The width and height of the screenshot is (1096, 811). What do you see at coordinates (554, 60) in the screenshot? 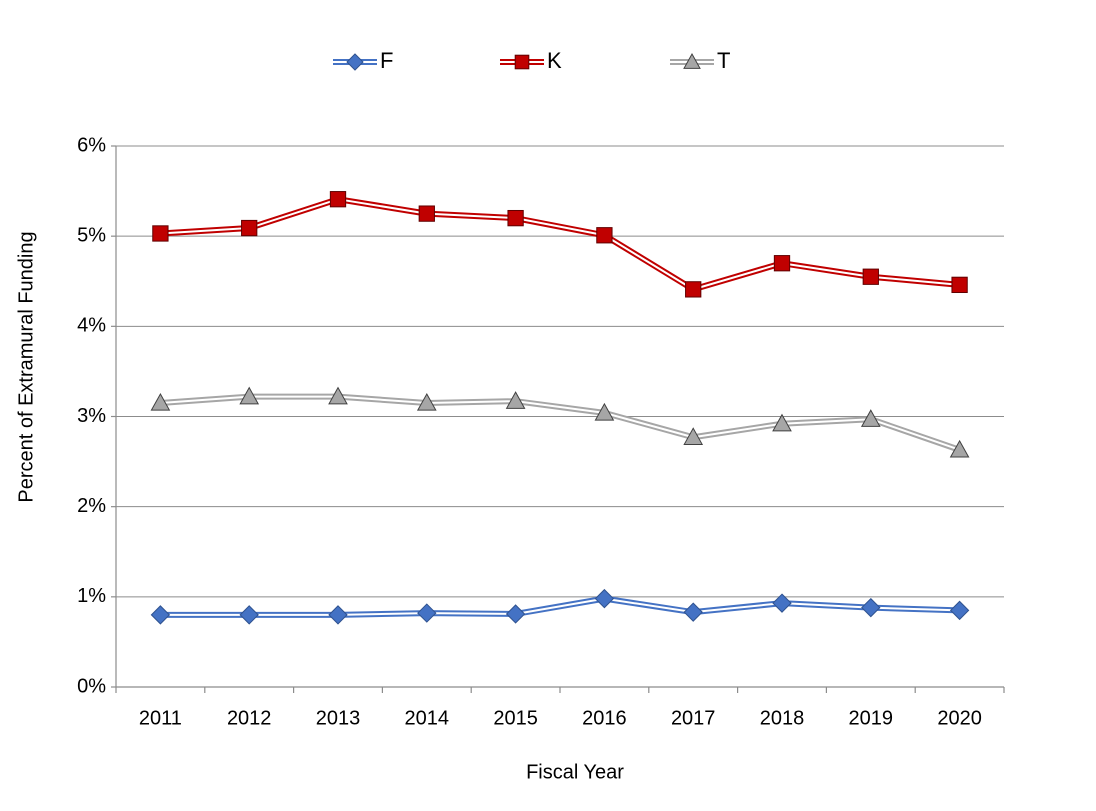
I see `legend-label: K` at bounding box center [554, 60].